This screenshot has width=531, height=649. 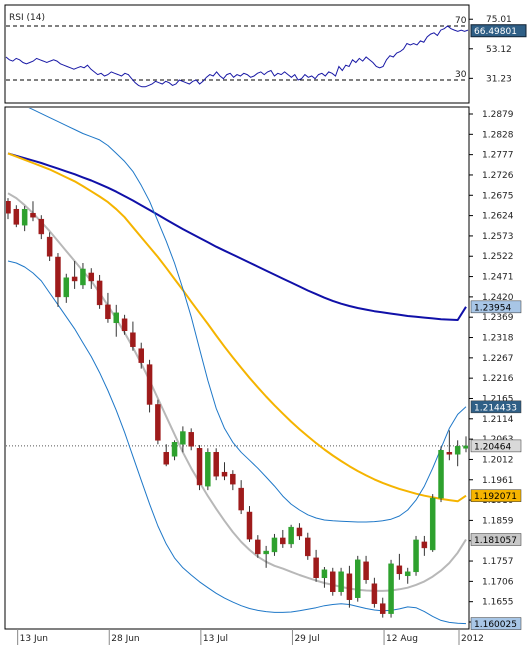 I want to click on rsi-layer: 70 30, so click(x=237, y=52).